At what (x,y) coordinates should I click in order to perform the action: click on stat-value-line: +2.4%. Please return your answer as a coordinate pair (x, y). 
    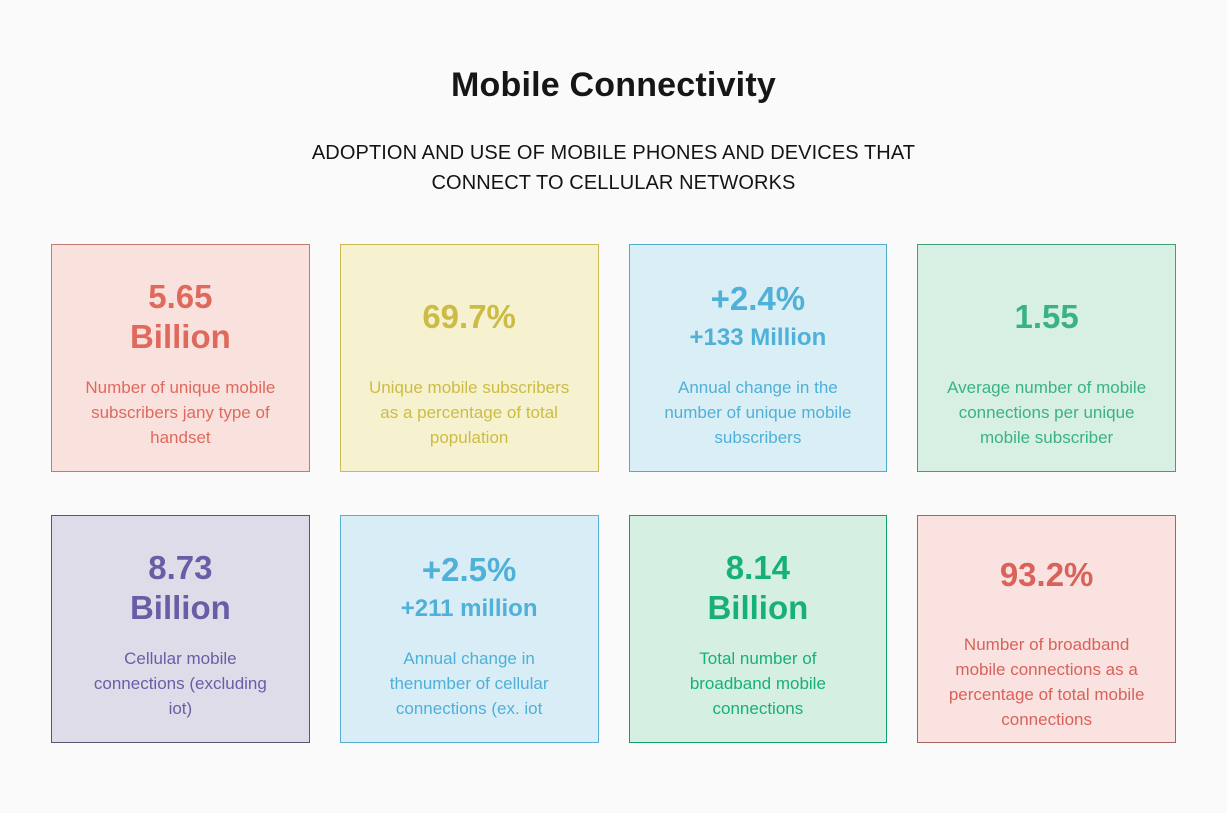
    Looking at the image, I should click on (758, 298).